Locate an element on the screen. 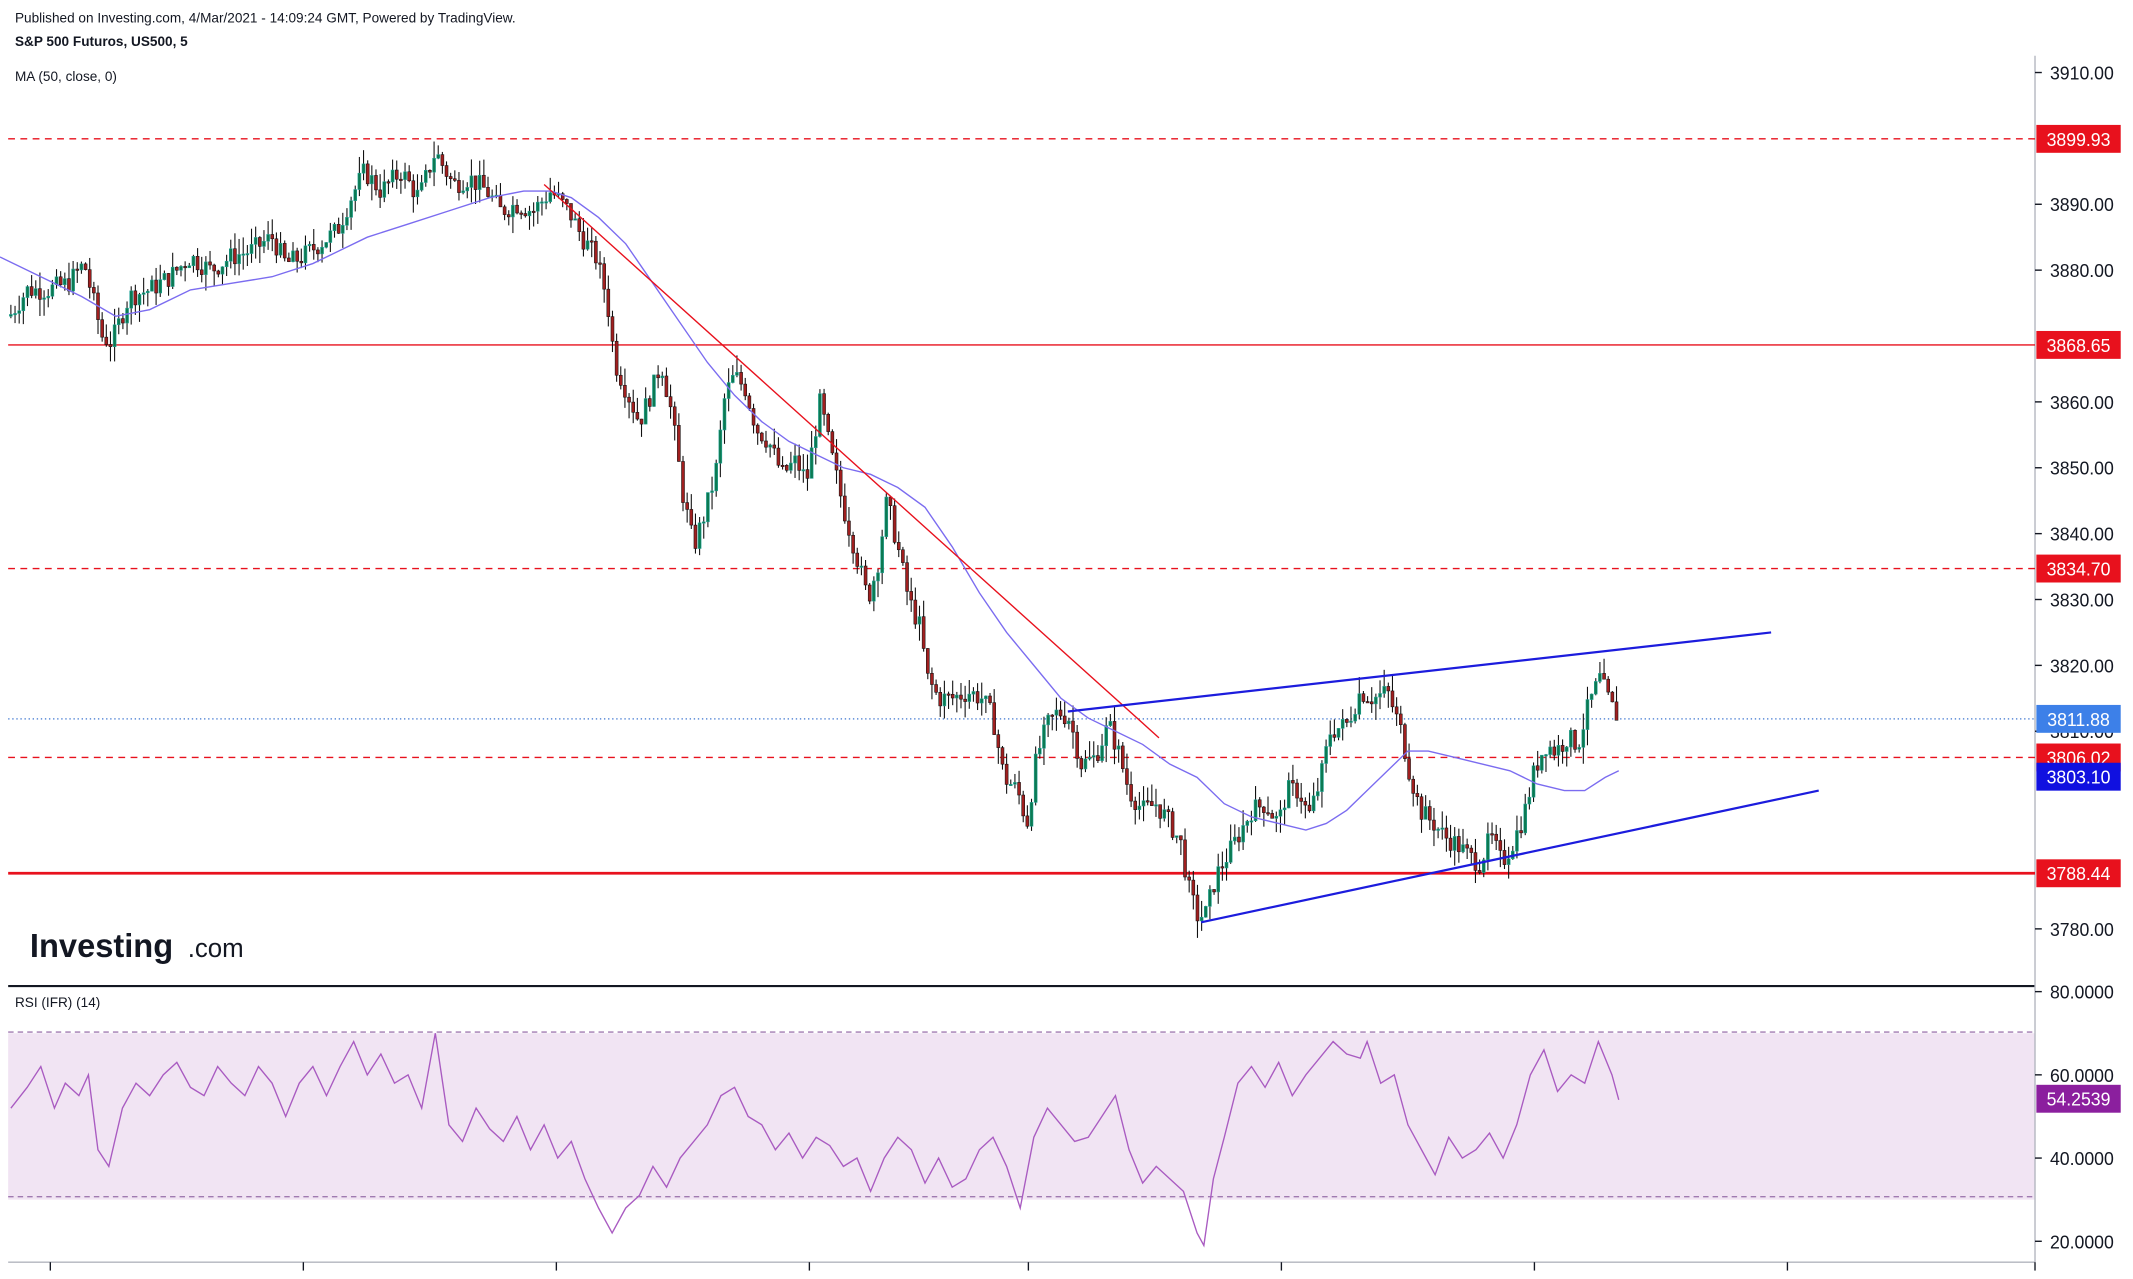 Image resolution: width=2133 pixels, height=1279 pixels. rsi-legend-label: RSI (IFR) (14) is located at coordinates (57, 1002).